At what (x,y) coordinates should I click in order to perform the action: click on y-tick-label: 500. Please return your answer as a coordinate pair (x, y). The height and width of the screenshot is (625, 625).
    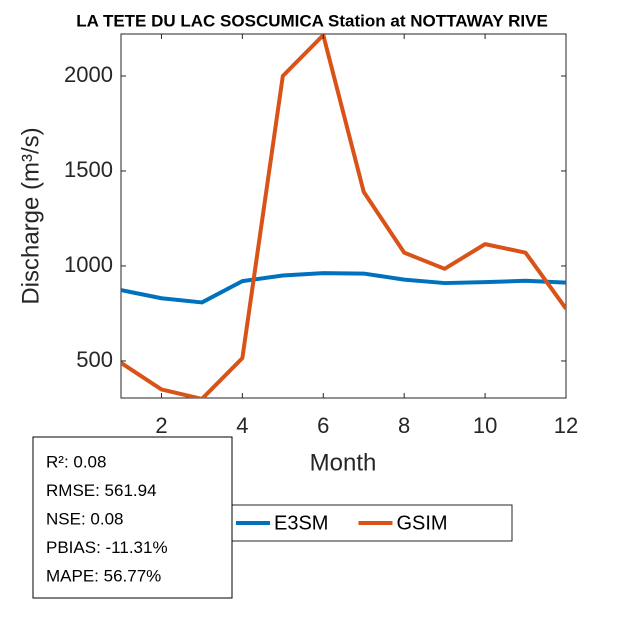
    Looking at the image, I should click on (94, 359).